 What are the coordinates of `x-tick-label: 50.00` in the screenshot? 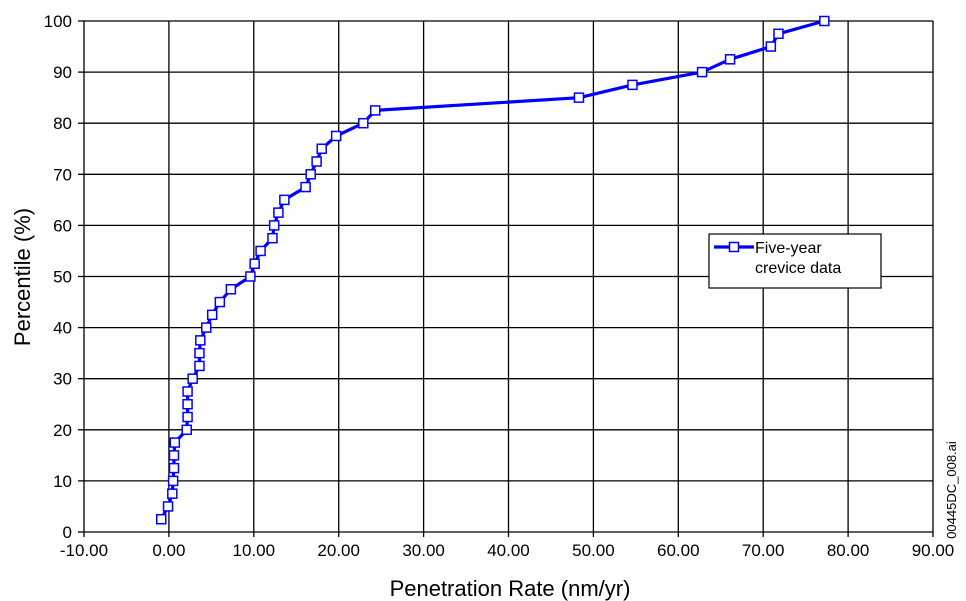 It's located at (593, 550).